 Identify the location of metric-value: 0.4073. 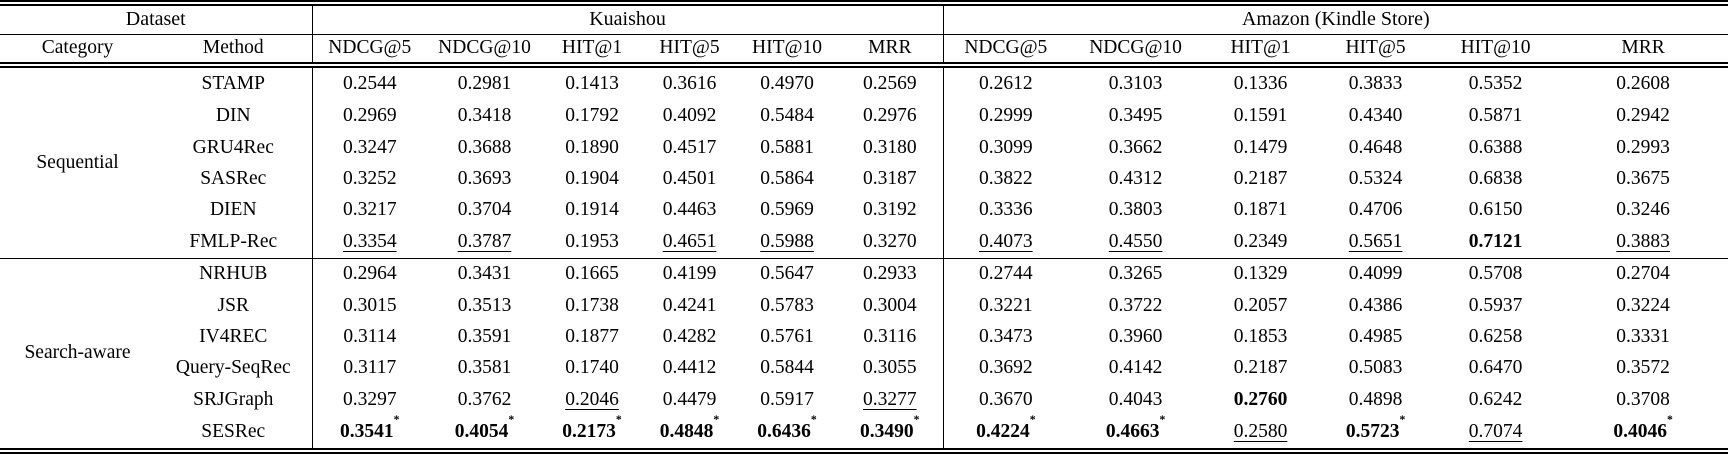
(1006, 241).